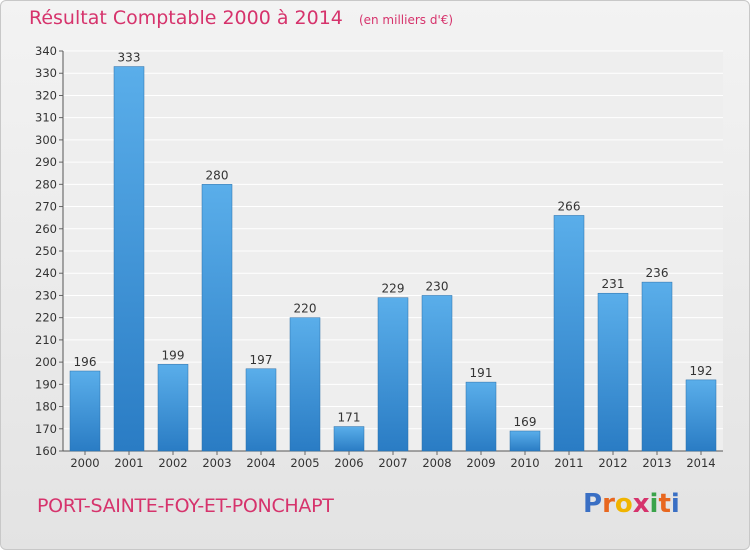  I want to click on logo-letter: t, so click(664, 504).